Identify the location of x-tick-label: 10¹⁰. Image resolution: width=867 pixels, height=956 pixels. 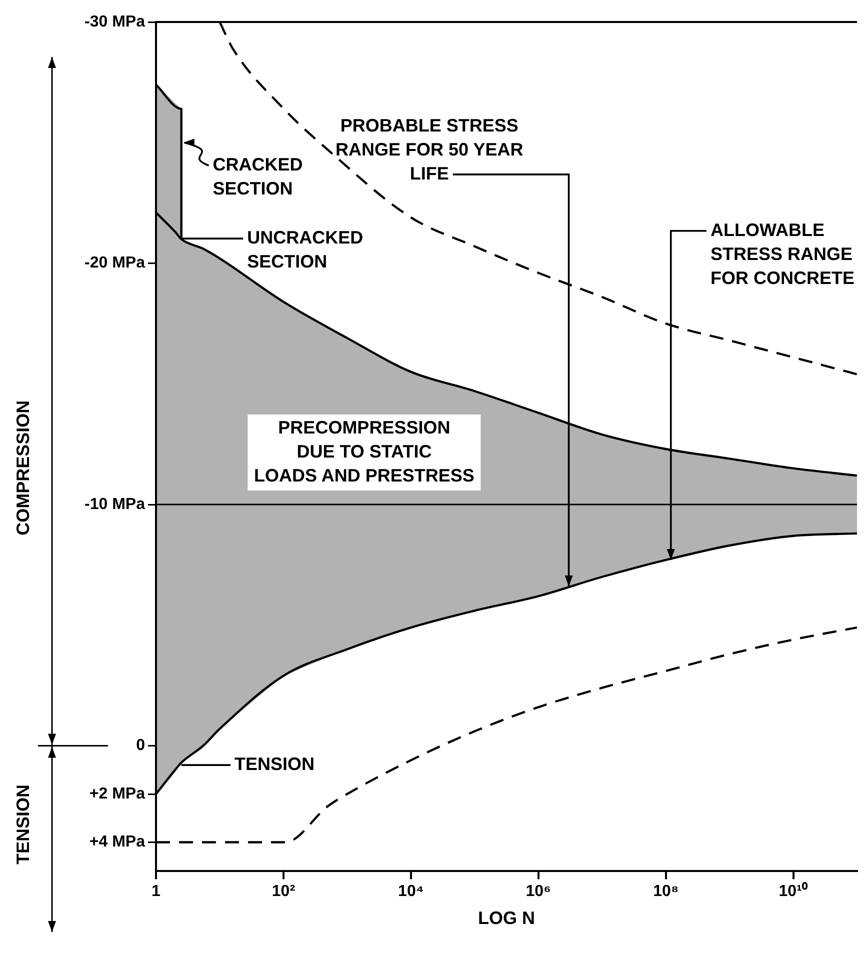
(793, 891).